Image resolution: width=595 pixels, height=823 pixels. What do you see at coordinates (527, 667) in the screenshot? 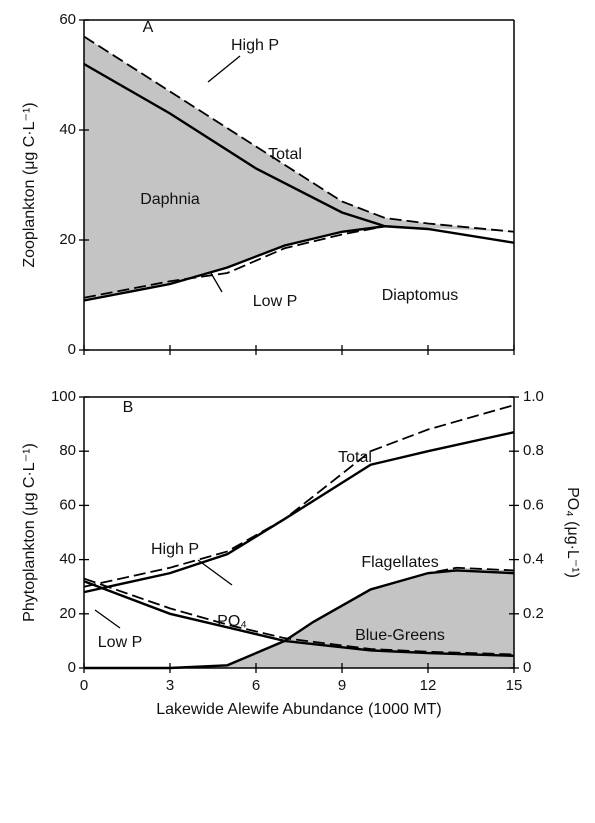
I see `y2-tick-label: 0` at bounding box center [527, 667].